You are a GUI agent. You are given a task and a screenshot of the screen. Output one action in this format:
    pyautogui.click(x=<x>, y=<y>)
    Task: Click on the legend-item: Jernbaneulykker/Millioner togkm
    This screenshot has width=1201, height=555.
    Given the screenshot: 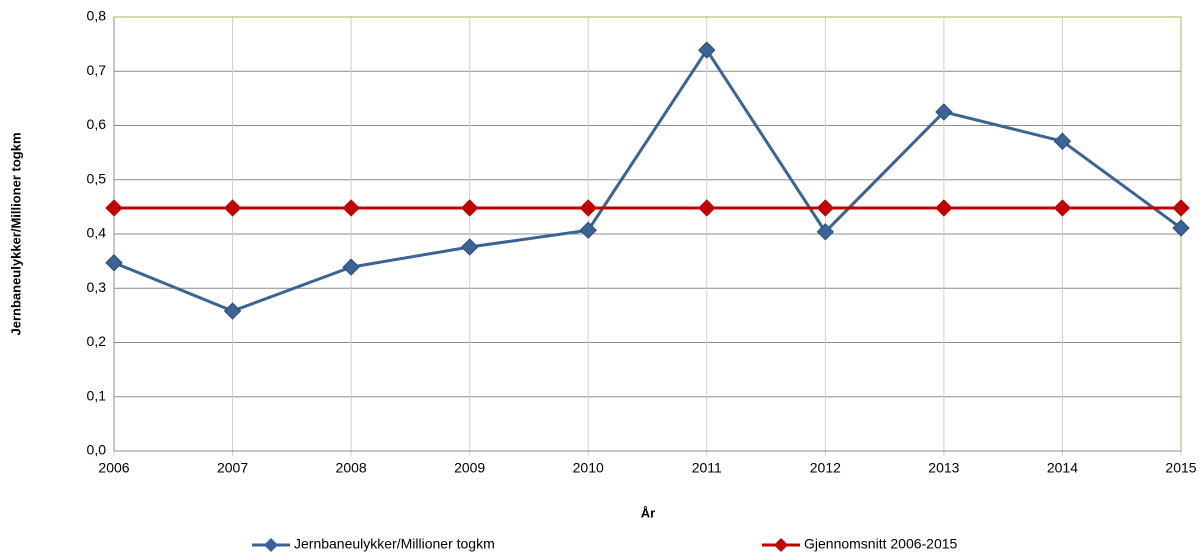 What is the action you would take?
    pyautogui.click(x=373, y=544)
    